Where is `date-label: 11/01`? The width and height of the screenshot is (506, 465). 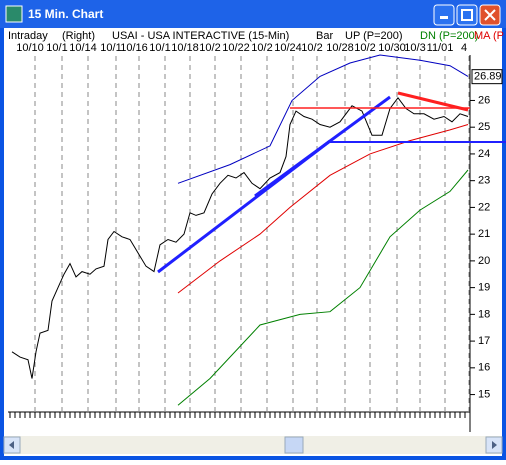
date-label: 11/01 is located at coordinates (440, 48).